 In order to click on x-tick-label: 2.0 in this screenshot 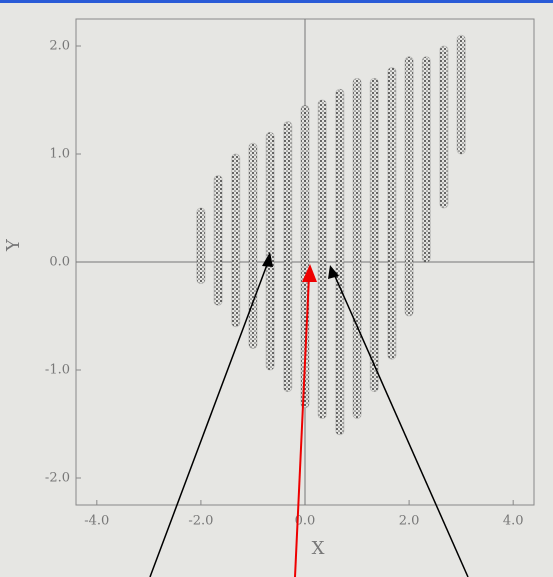, I will do `click(409, 521)`.